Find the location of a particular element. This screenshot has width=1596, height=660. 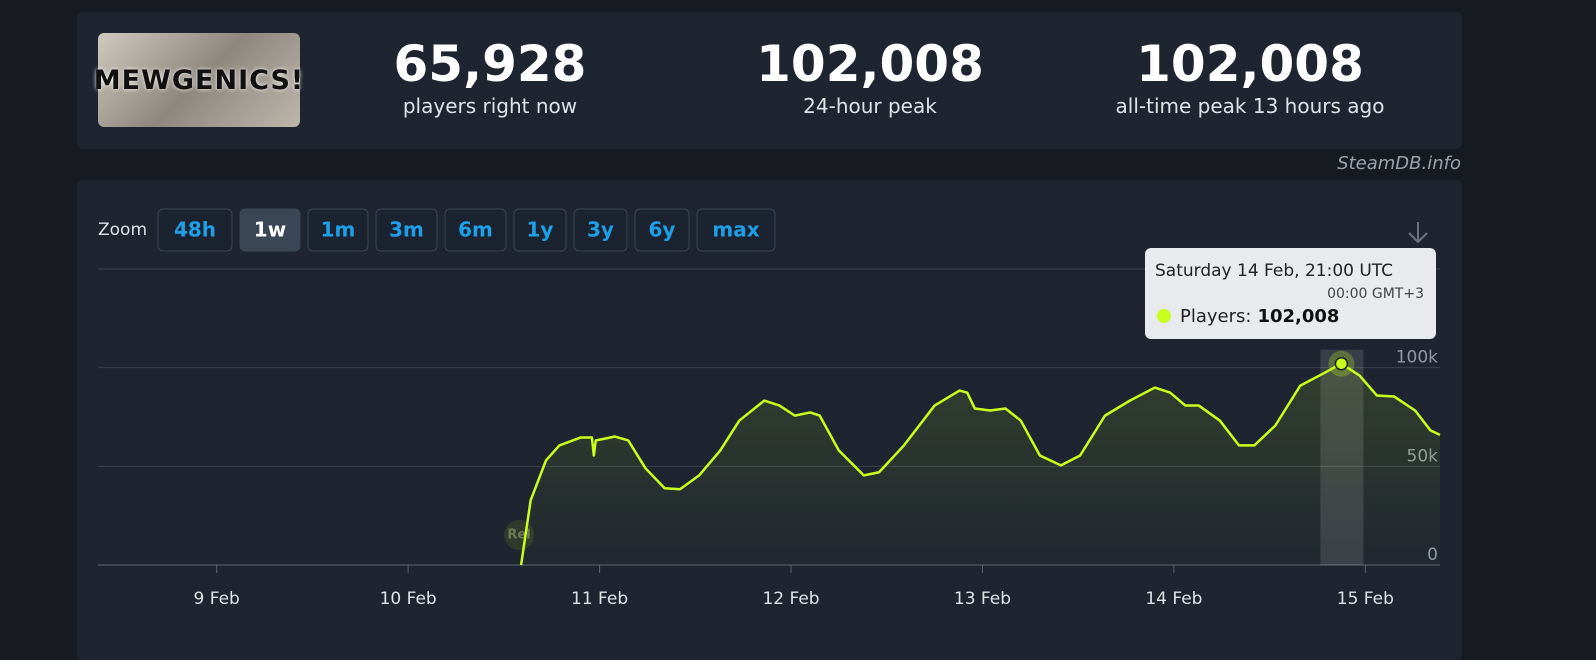

tooltip-swatch is located at coordinates (1164, 316).